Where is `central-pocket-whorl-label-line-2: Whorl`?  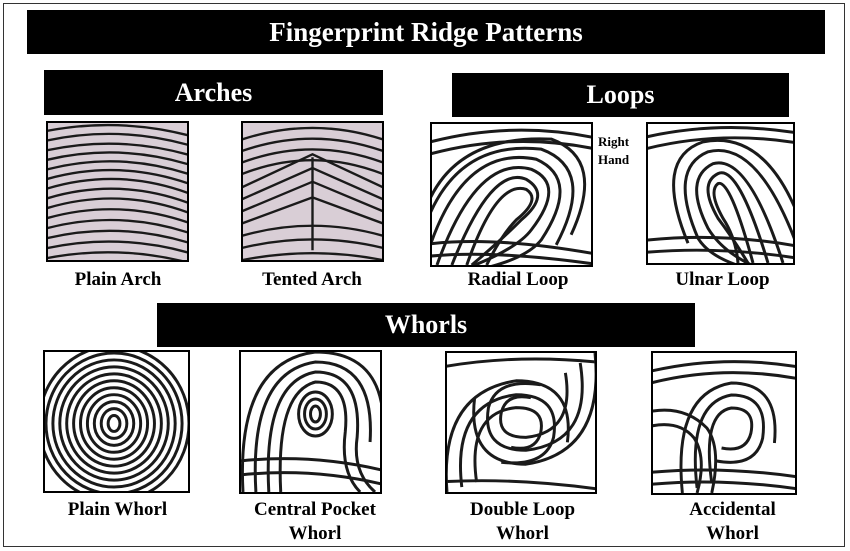
central-pocket-whorl-label-line-2: Whorl is located at coordinates (315, 533).